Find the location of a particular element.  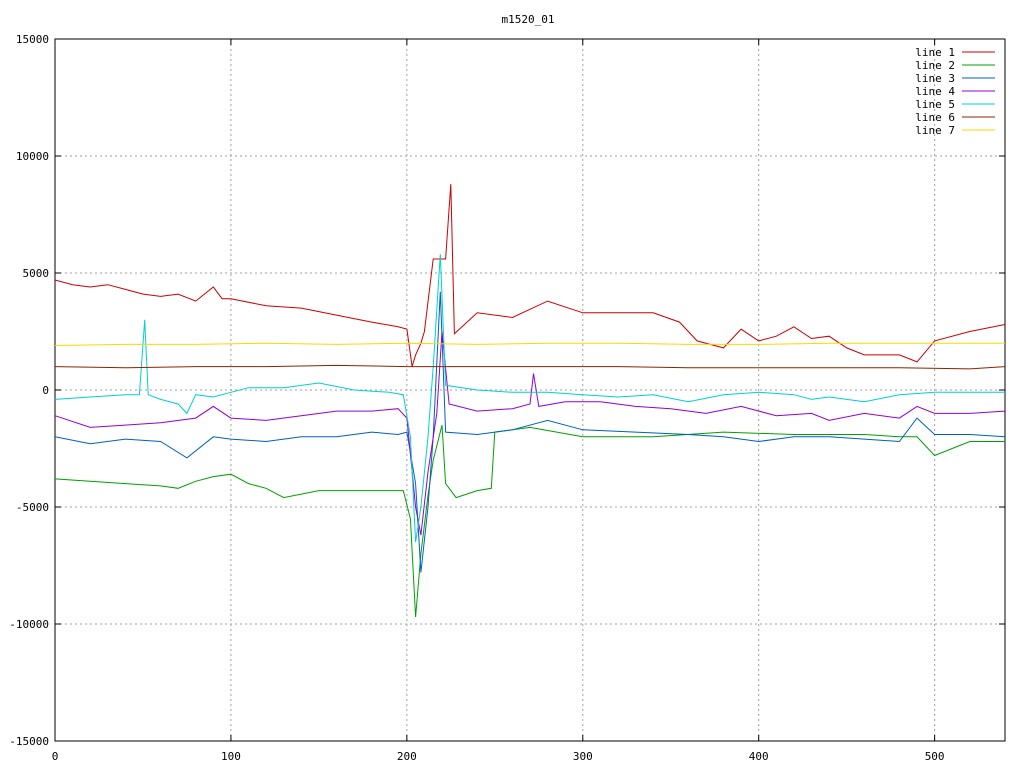

legend-label-5: line 5 is located at coordinates (935, 104).